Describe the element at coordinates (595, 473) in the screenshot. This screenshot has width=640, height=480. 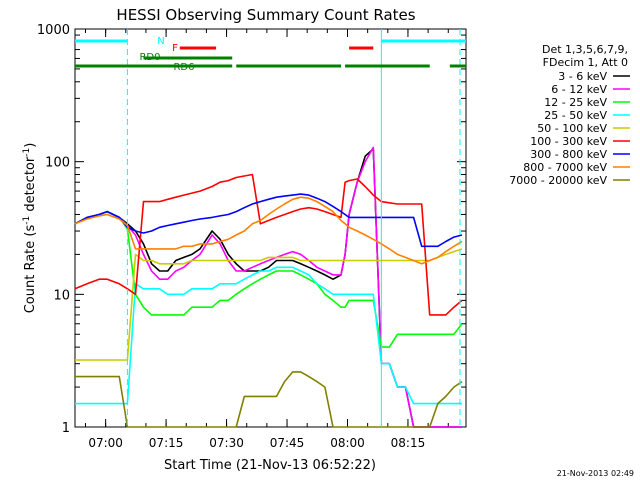
I see `timestamp-footer: 21-Nov-2013 02:49` at that location.